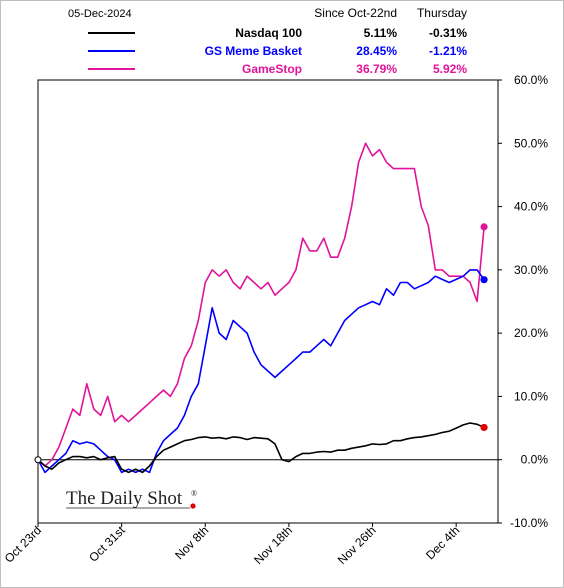 The height and width of the screenshot is (588, 564). What do you see at coordinates (100, 14) in the screenshot?
I see `date-label: 05-Dec-2024` at bounding box center [100, 14].